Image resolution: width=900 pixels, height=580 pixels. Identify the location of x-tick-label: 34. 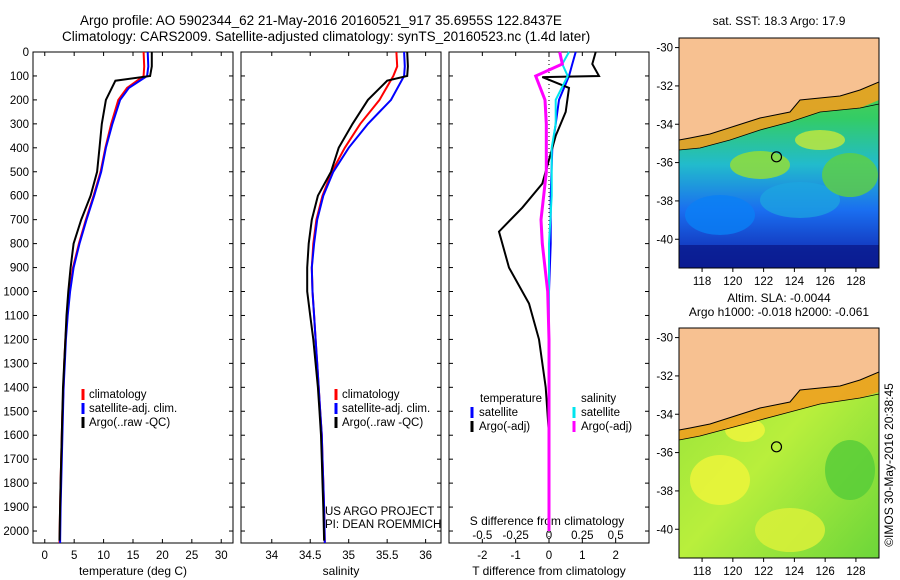
(271, 556).